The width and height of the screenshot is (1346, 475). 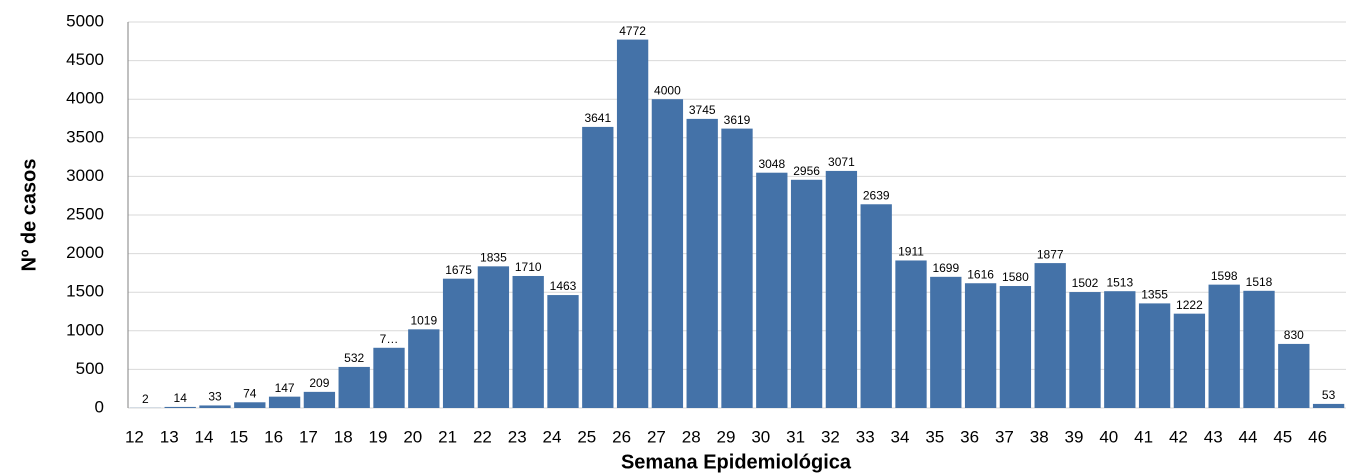 What do you see at coordinates (1294, 335) in the screenshot?
I see `data-label: 830` at bounding box center [1294, 335].